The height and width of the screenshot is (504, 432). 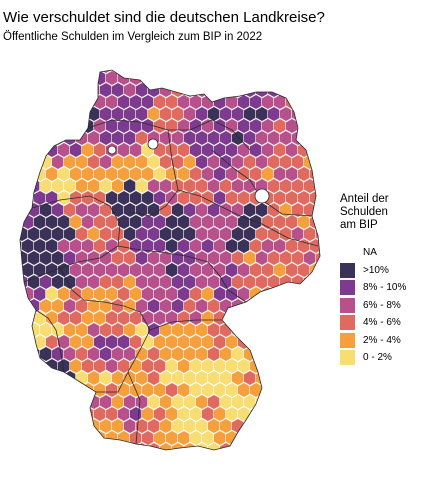 I want to click on legend-label: 2% - 4%, so click(x=382, y=340).